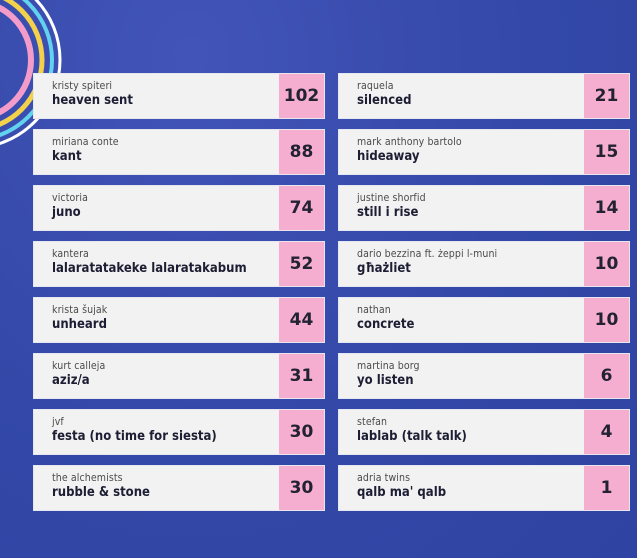  Describe the element at coordinates (384, 478) in the screenshot. I see `artist-name: adria twins` at that location.